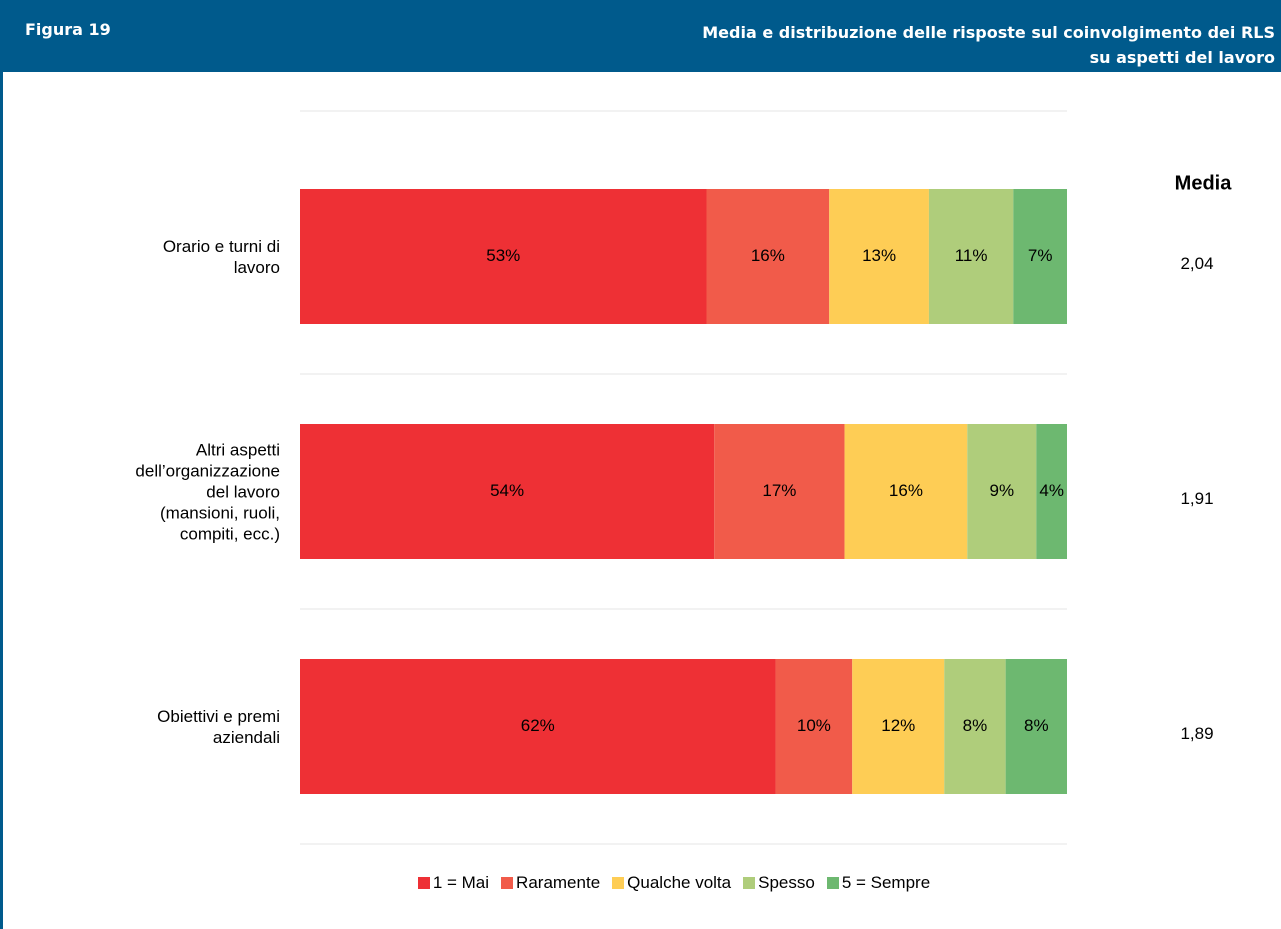 Image resolution: width=1281 pixels, height=929 pixels. Describe the element at coordinates (558, 882) in the screenshot. I see `legend-label: Raramente` at that location.